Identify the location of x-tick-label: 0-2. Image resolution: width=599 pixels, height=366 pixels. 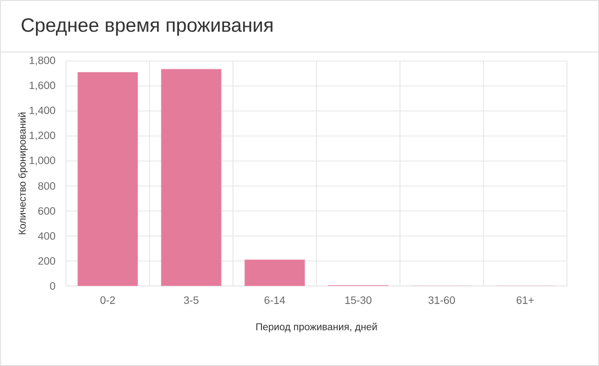
(107, 300).